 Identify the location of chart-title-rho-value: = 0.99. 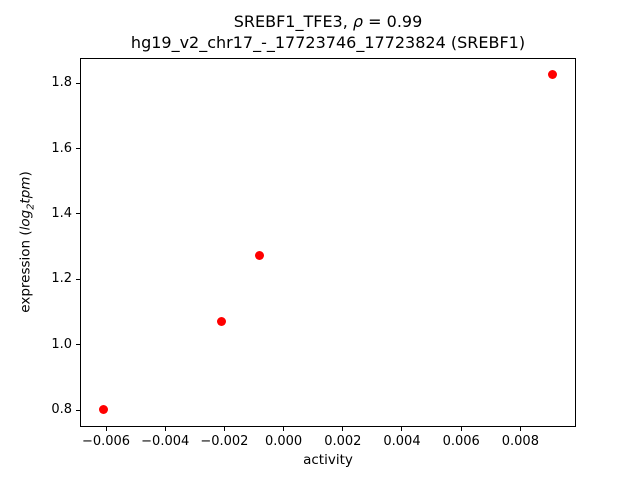
(393, 21).